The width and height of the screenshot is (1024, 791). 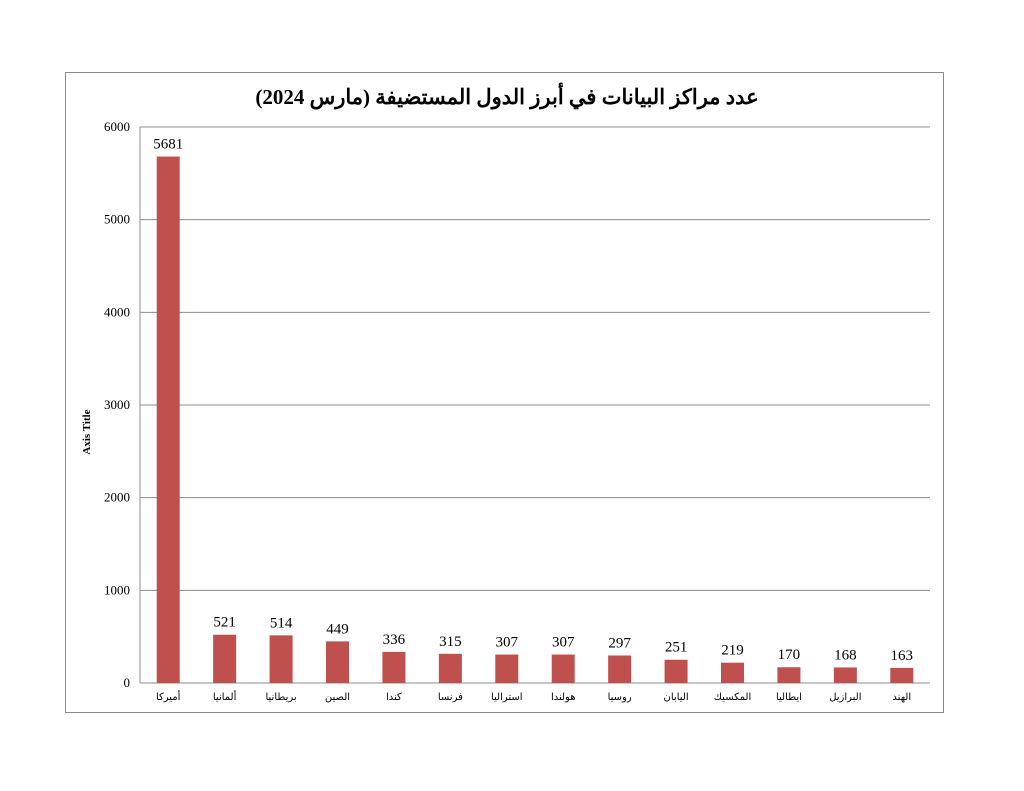 What do you see at coordinates (789, 655) in the screenshot?
I see `data-label: 170` at bounding box center [789, 655].